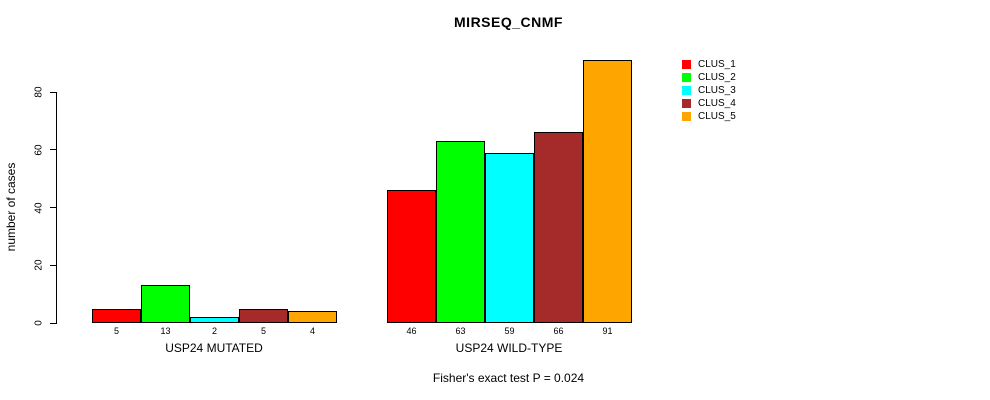  I want to click on bar-value-label: 66, so click(558, 331).